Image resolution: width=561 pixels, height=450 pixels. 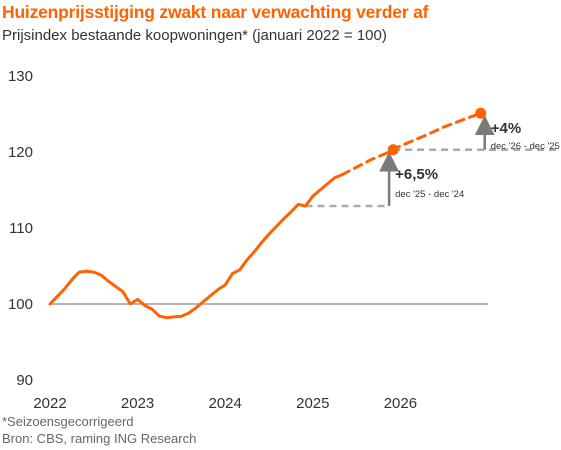 I want to click on y-tick-label: 120, so click(x=20, y=152).